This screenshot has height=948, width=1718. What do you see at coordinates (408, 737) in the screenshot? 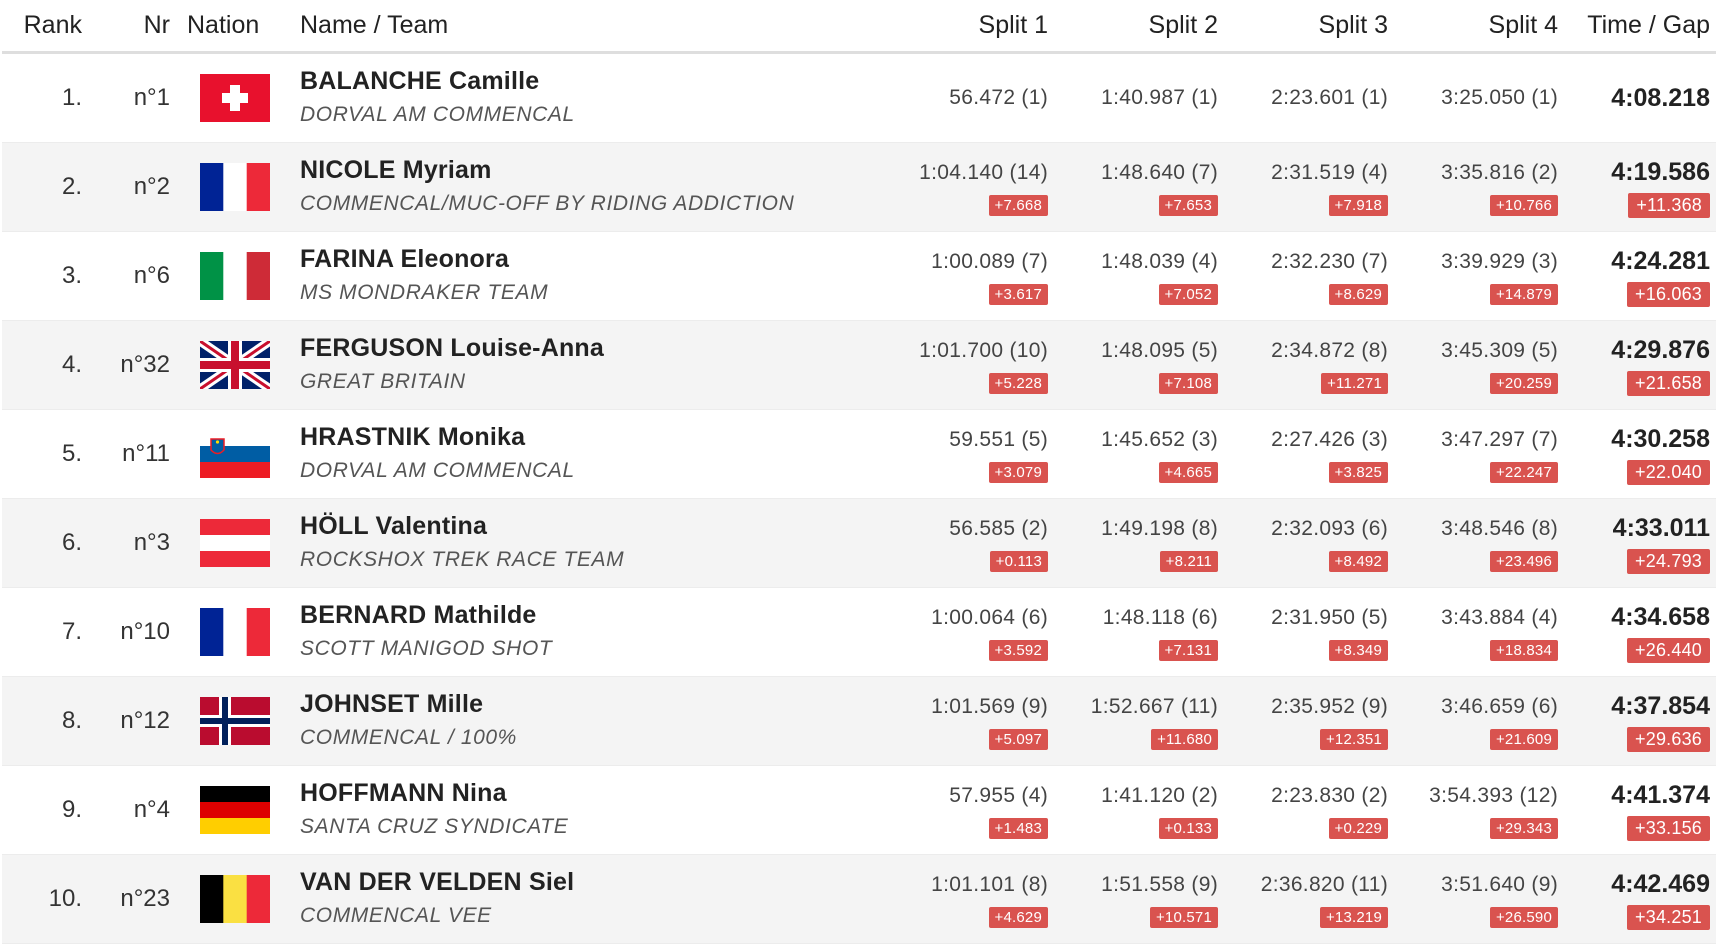
I see `team-name: COMMENCAL / 100%` at bounding box center [408, 737].